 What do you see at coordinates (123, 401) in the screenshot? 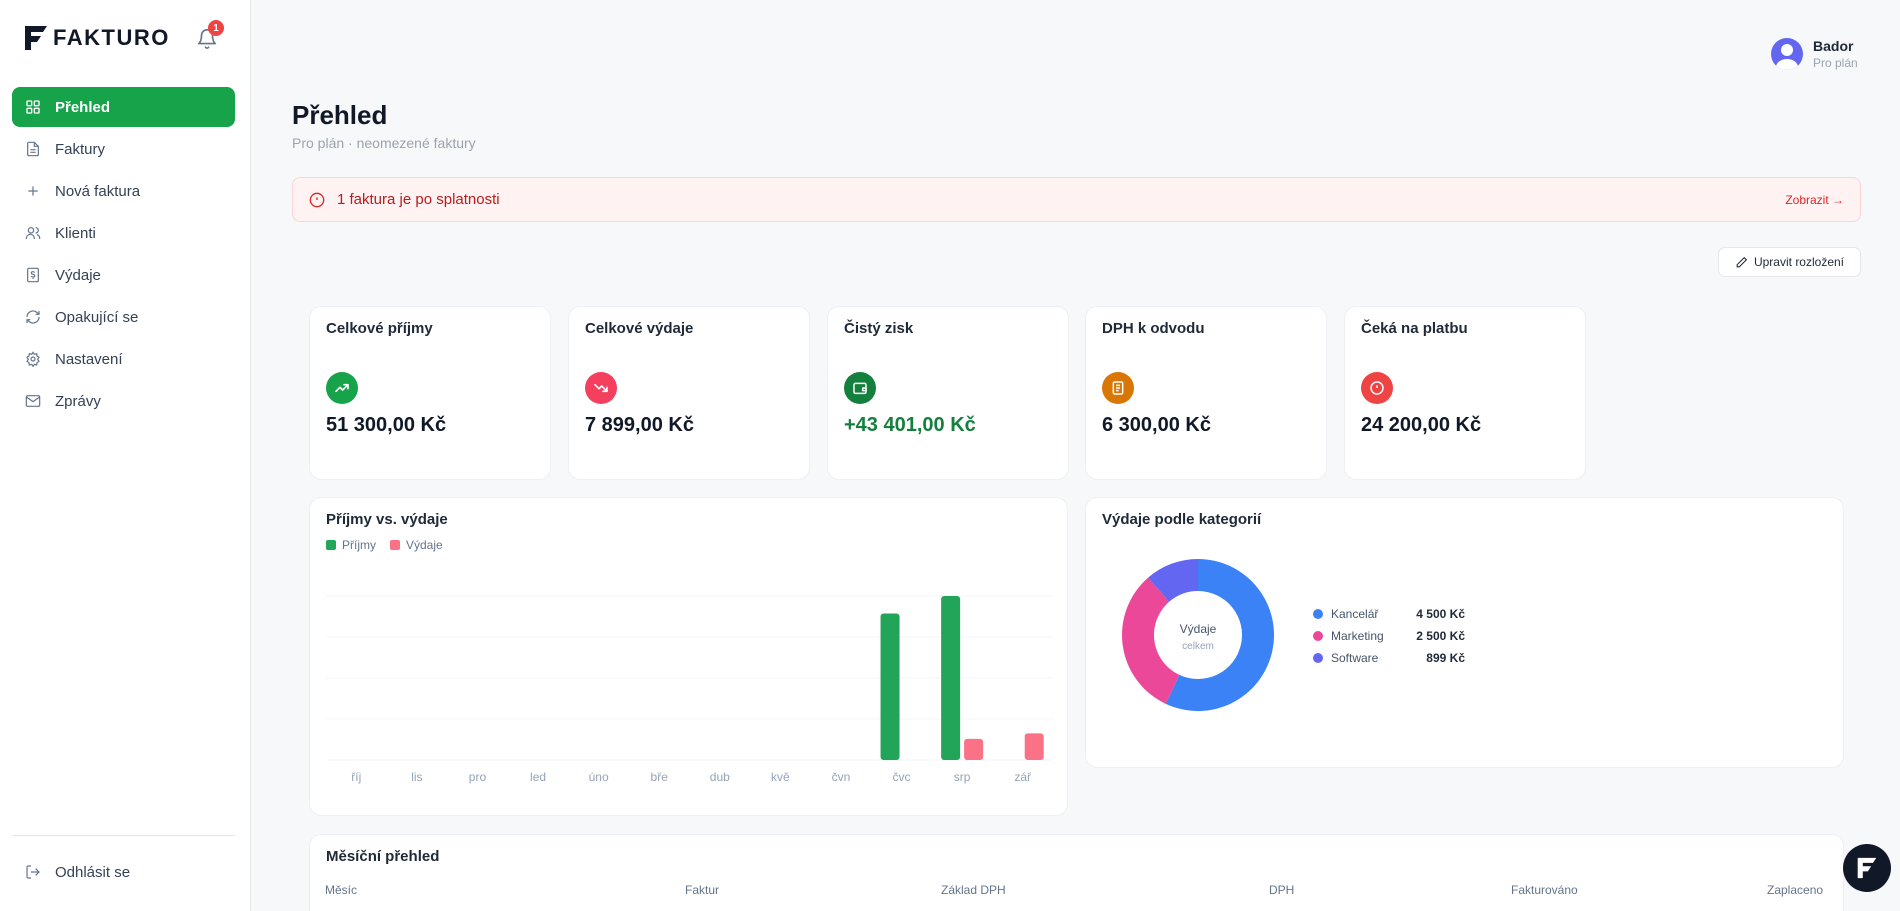
I see `sidebar-item-zpravy: Zprávy` at bounding box center [123, 401].